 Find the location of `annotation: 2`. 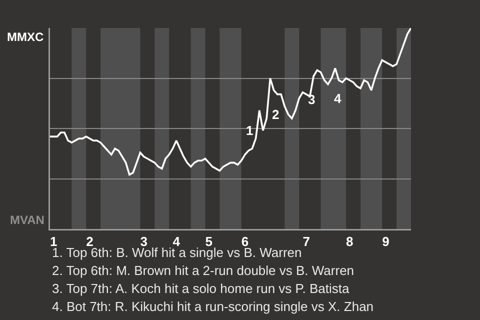

annotation: 2 is located at coordinates (276, 114).